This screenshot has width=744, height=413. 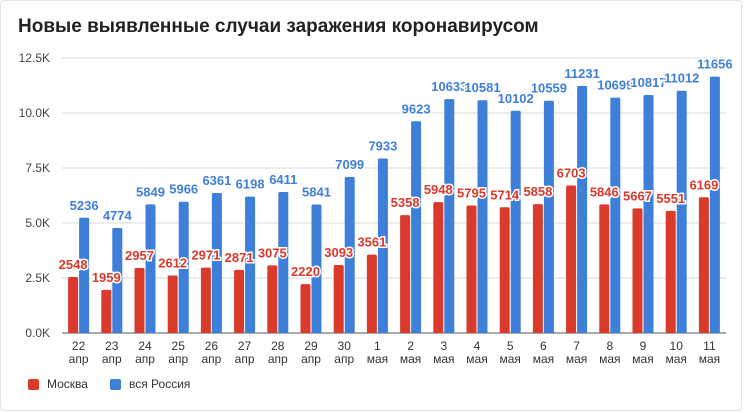 What do you see at coordinates (537, 191) in the screenshot?
I see `data-label-moscow: 5858` at bounding box center [537, 191].